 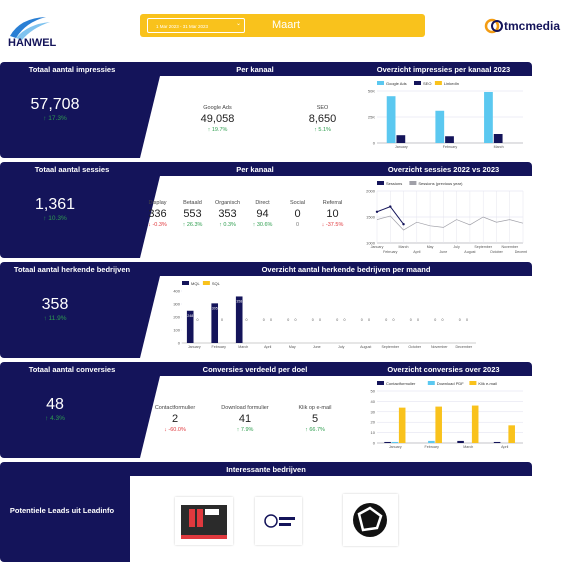 What do you see at coordinates (175, 419) in the screenshot?
I see `channel-value: 2` at bounding box center [175, 419].